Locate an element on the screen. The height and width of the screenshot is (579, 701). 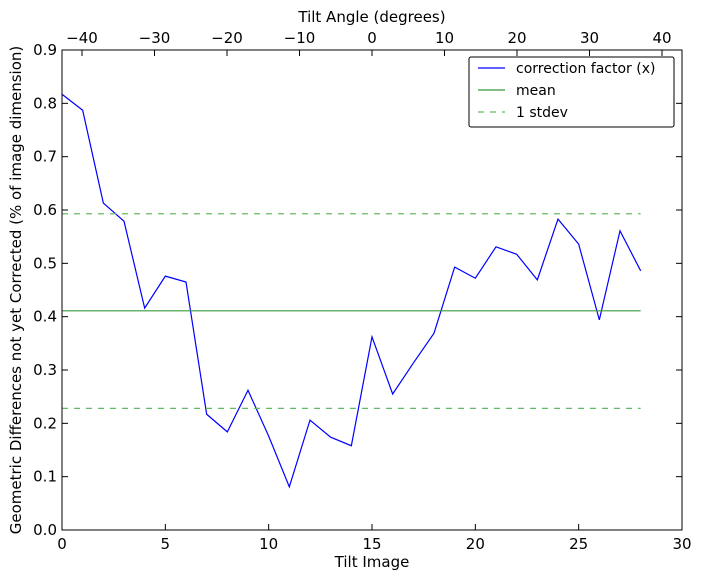
y-tick-label: 0.3 is located at coordinates (45, 370).